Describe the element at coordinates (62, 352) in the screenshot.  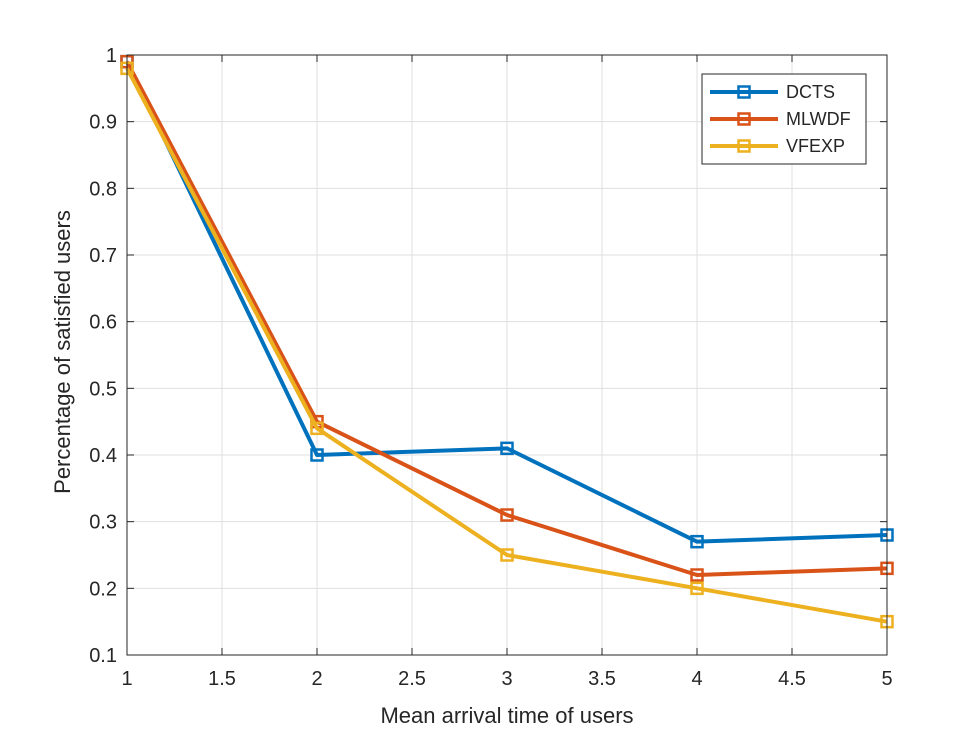
I see `y-axis-title: Percentage of satisfied users` at that location.